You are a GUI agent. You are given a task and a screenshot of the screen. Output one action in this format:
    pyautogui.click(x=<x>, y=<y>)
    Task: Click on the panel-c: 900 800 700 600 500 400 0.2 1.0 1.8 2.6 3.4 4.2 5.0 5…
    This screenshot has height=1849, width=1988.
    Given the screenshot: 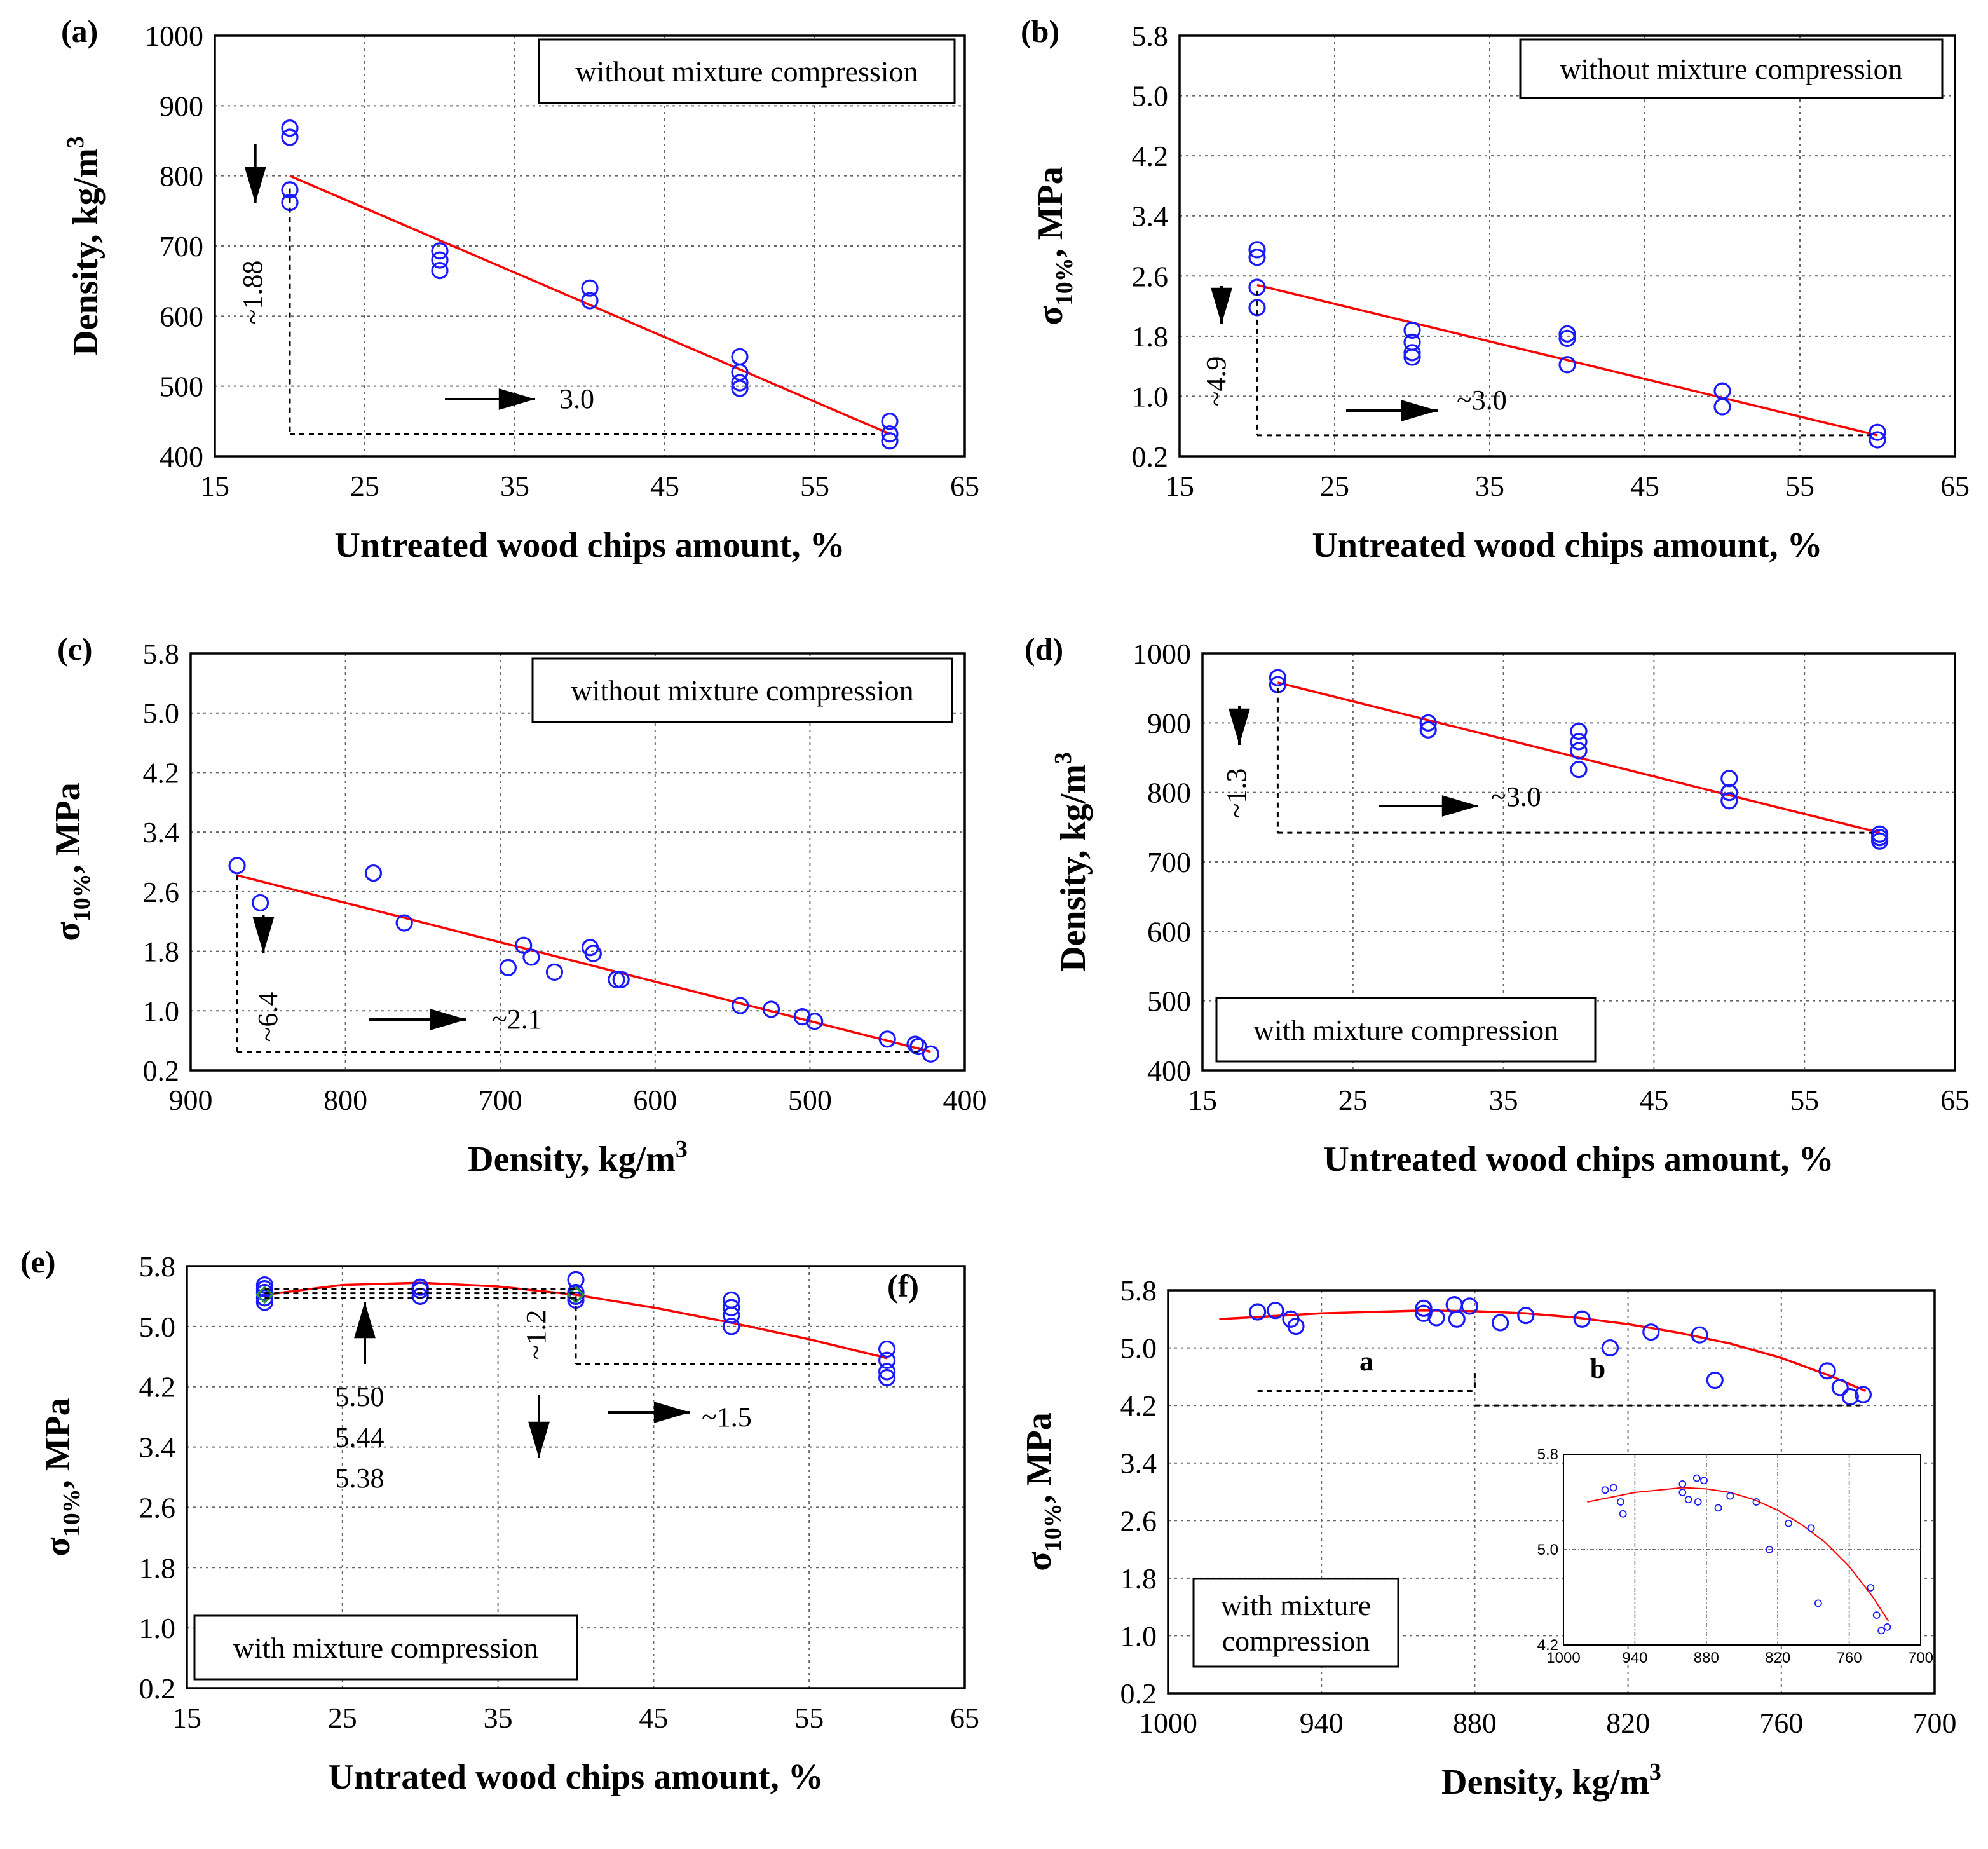 What is the action you would take?
    pyautogui.click(x=518, y=905)
    